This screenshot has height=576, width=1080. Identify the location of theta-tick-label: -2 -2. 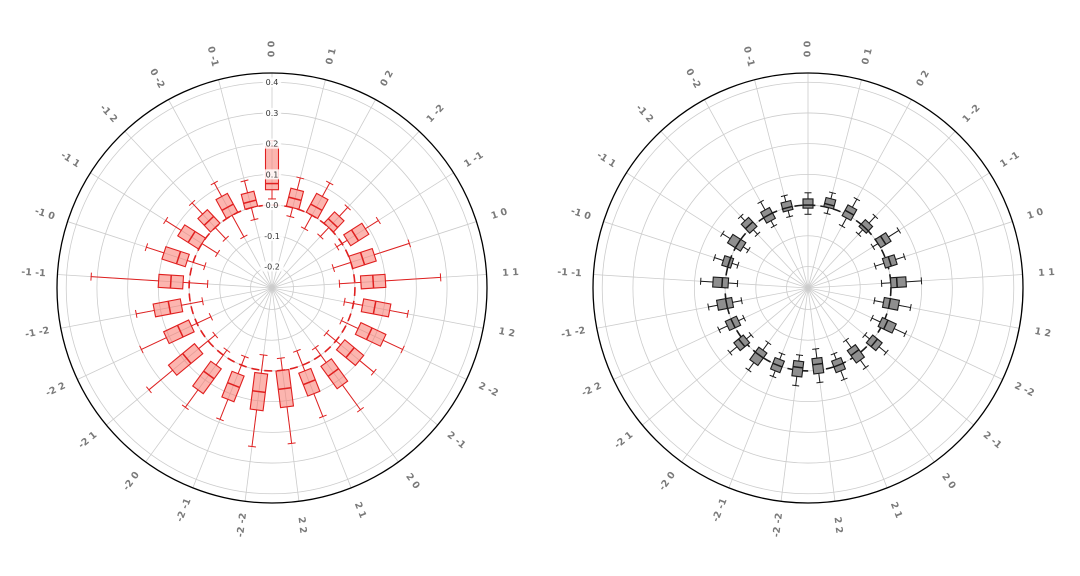
(242, 525).